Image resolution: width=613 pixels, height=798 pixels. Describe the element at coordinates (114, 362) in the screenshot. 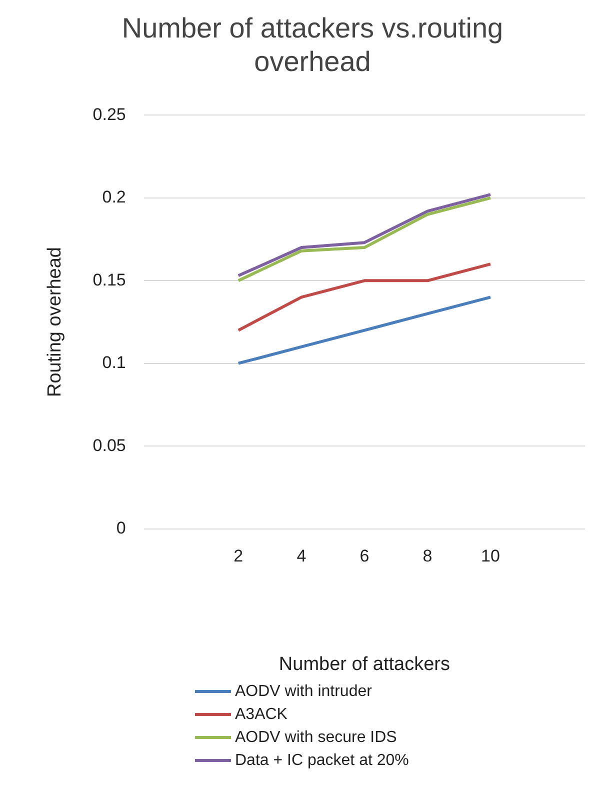

I see `y-tick-label: 0.1` at that location.